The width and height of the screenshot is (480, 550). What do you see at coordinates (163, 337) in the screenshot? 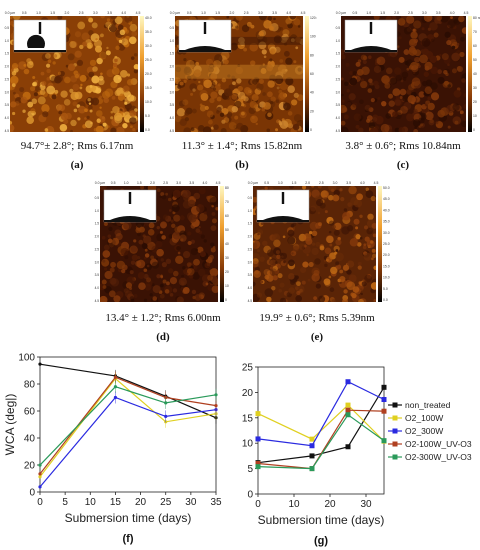
I see `panel-label: (d)` at bounding box center [163, 337].